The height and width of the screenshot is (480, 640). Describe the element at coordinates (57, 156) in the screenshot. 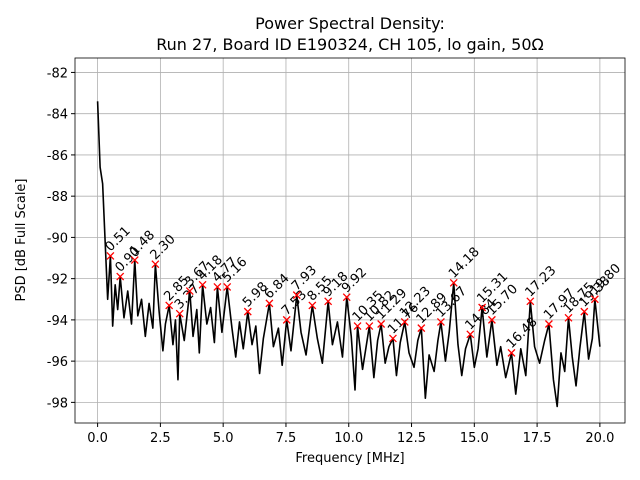

I see `y-tick-label: -86` at that location.